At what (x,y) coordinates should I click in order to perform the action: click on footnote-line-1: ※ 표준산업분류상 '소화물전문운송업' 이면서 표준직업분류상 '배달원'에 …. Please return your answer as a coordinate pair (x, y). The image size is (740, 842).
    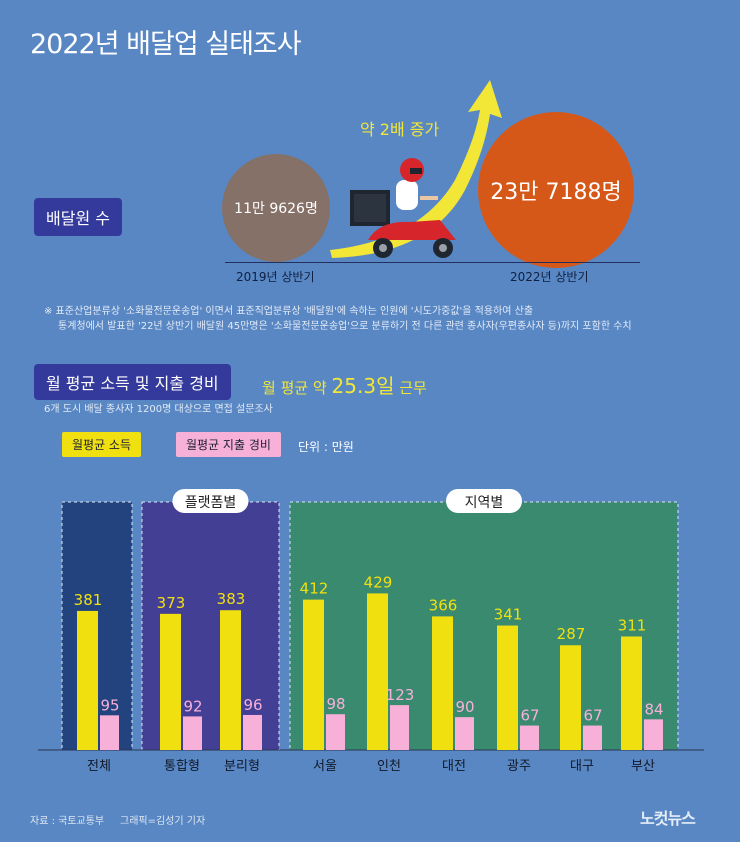
    Looking at the image, I should click on (289, 311).